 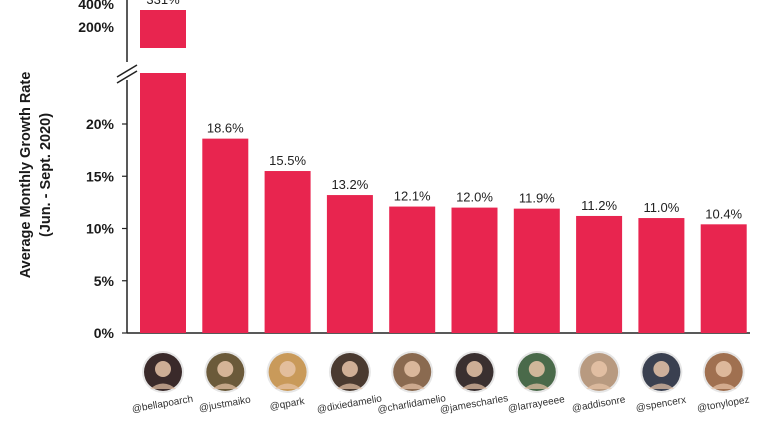 I want to click on data-label: 331%, so click(x=163, y=3).